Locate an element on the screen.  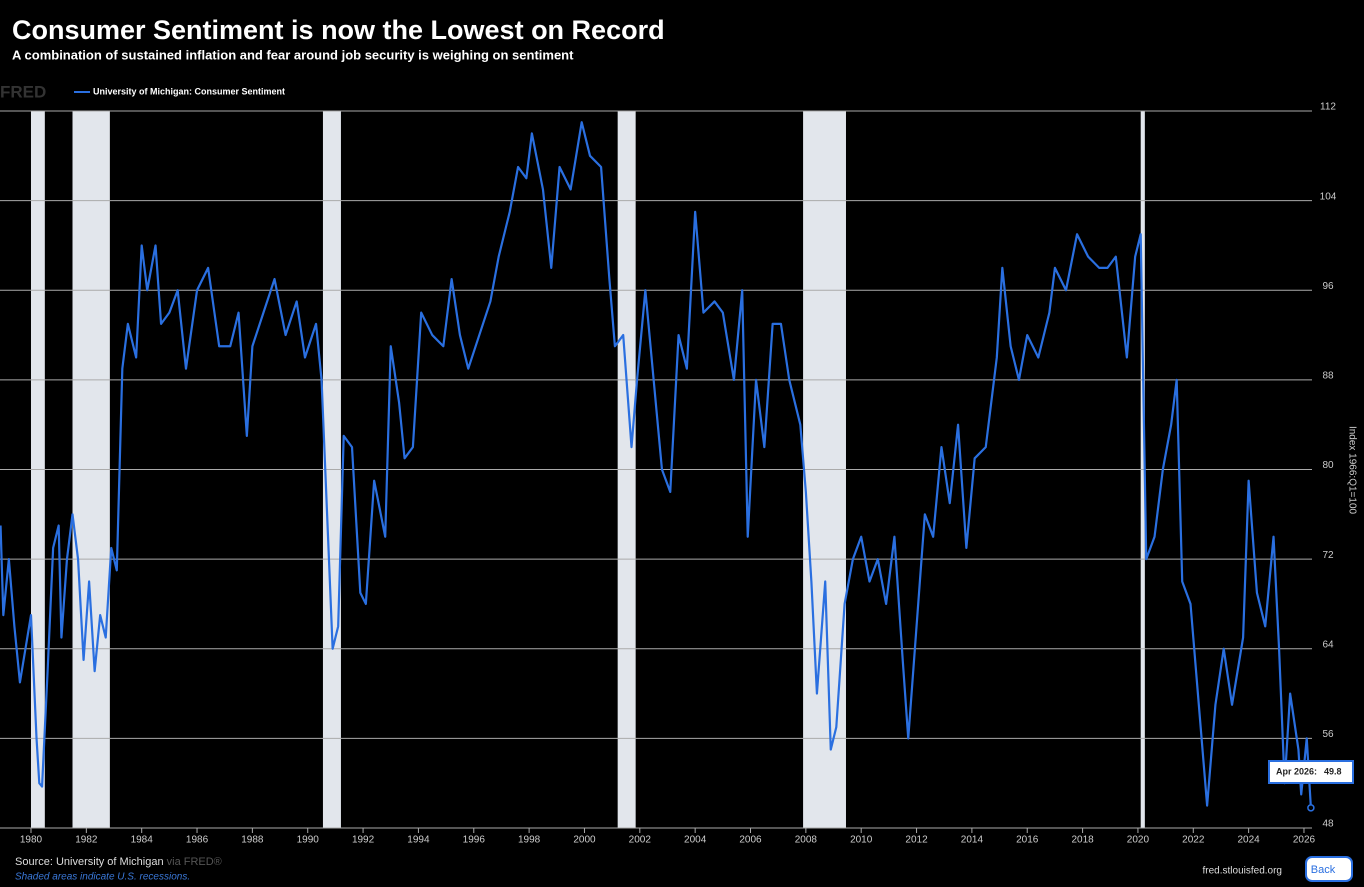
x-tick-label: 2004 is located at coordinates (695, 840).